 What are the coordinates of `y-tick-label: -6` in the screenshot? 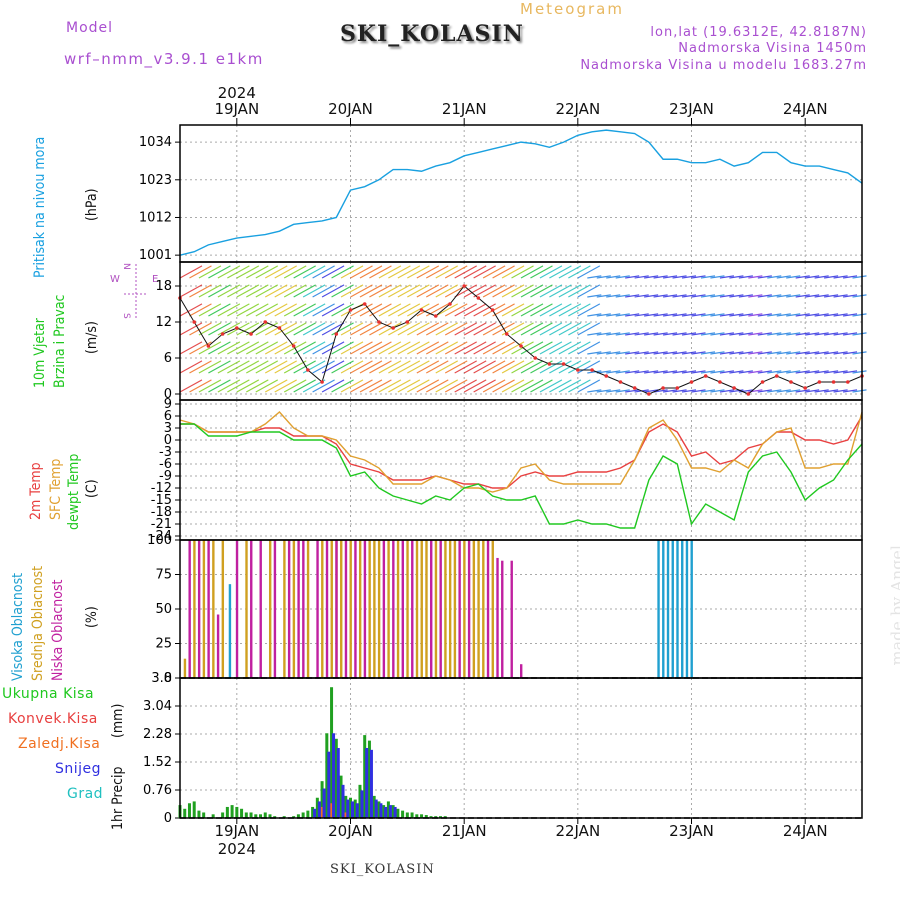 It's located at (165, 464).